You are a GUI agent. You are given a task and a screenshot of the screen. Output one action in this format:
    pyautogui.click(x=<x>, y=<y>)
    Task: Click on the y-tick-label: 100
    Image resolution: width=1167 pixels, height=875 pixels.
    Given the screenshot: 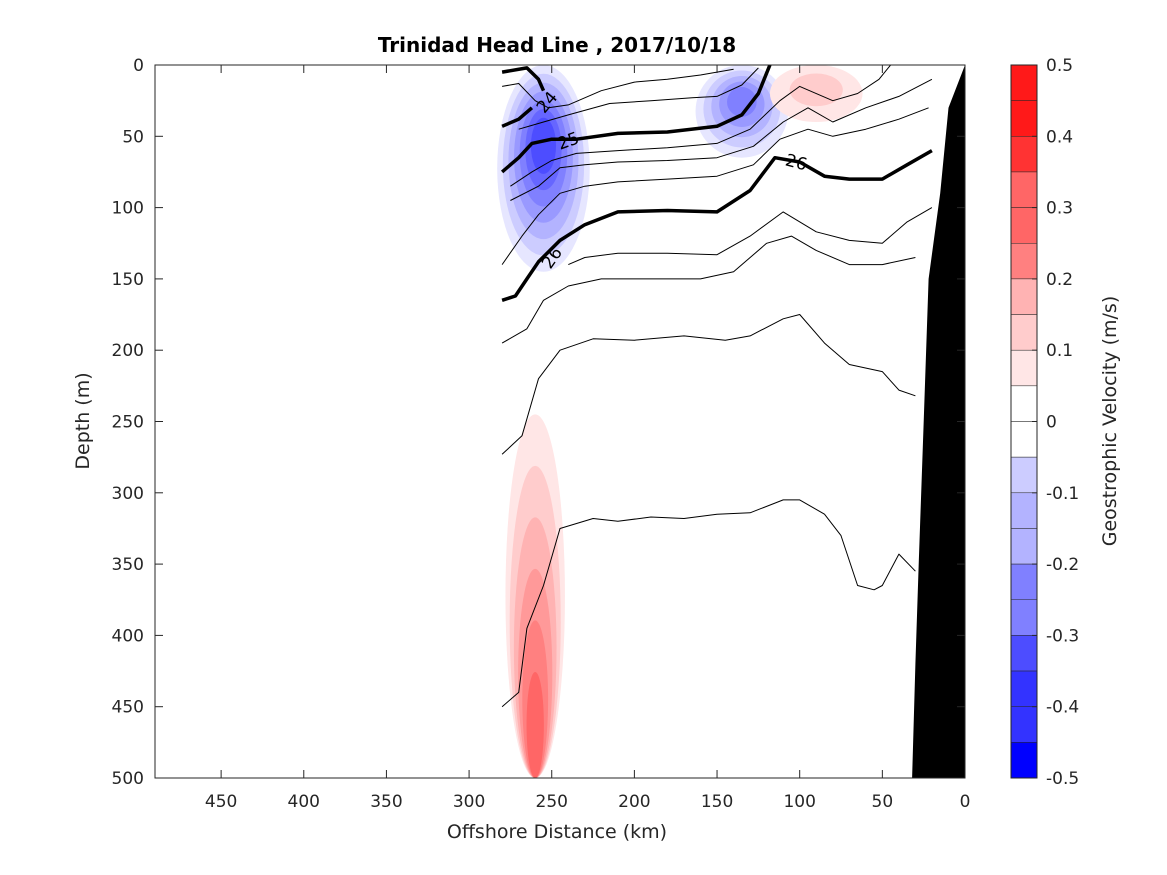 What is the action you would take?
    pyautogui.click(x=128, y=209)
    